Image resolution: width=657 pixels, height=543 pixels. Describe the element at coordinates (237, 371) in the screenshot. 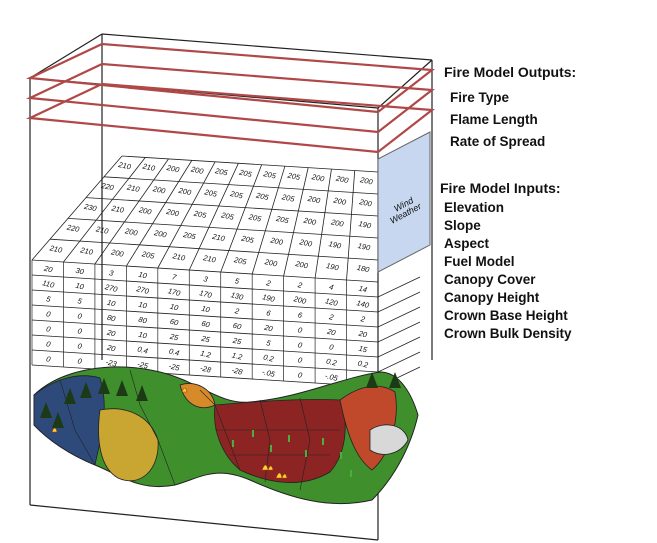

I see `grid-cell-value: -28` at that location.